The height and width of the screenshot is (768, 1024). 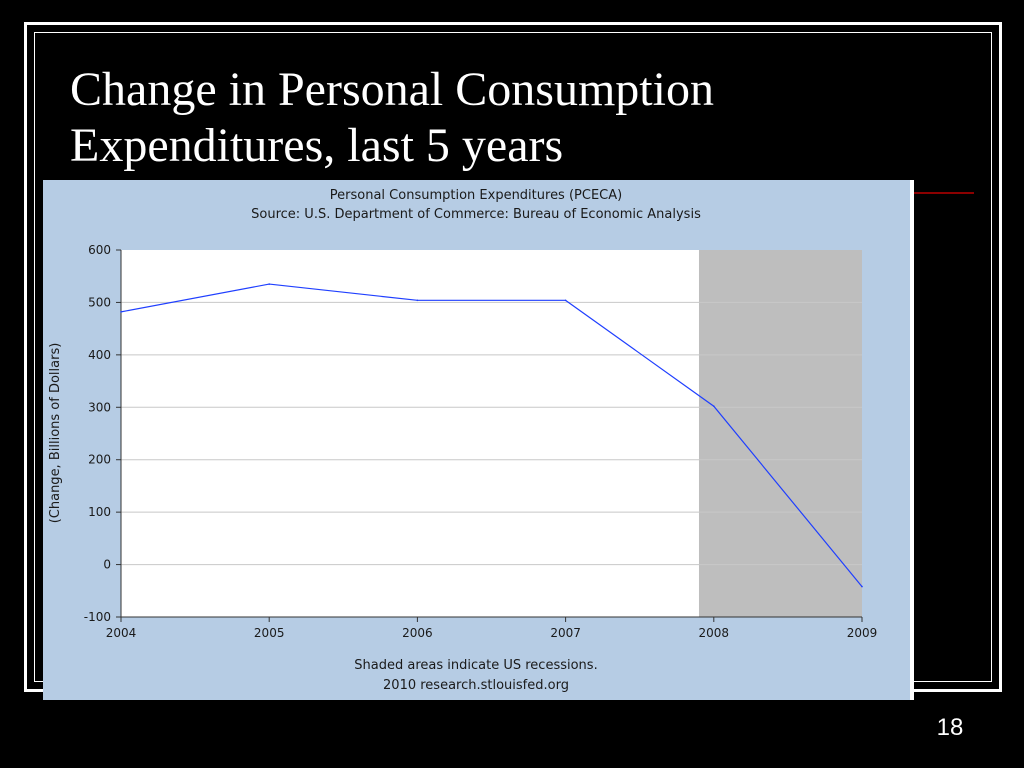 I want to click on y-axis-label: (Change, Billions of Dollars), so click(x=55, y=433).